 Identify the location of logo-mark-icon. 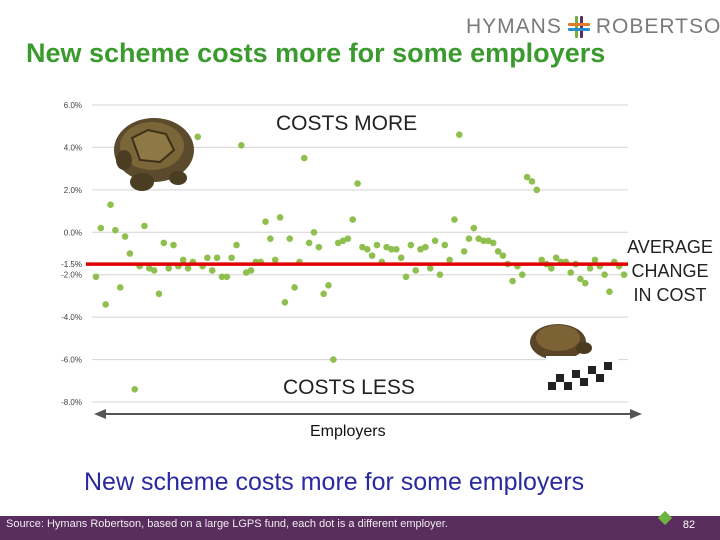
(578, 27).